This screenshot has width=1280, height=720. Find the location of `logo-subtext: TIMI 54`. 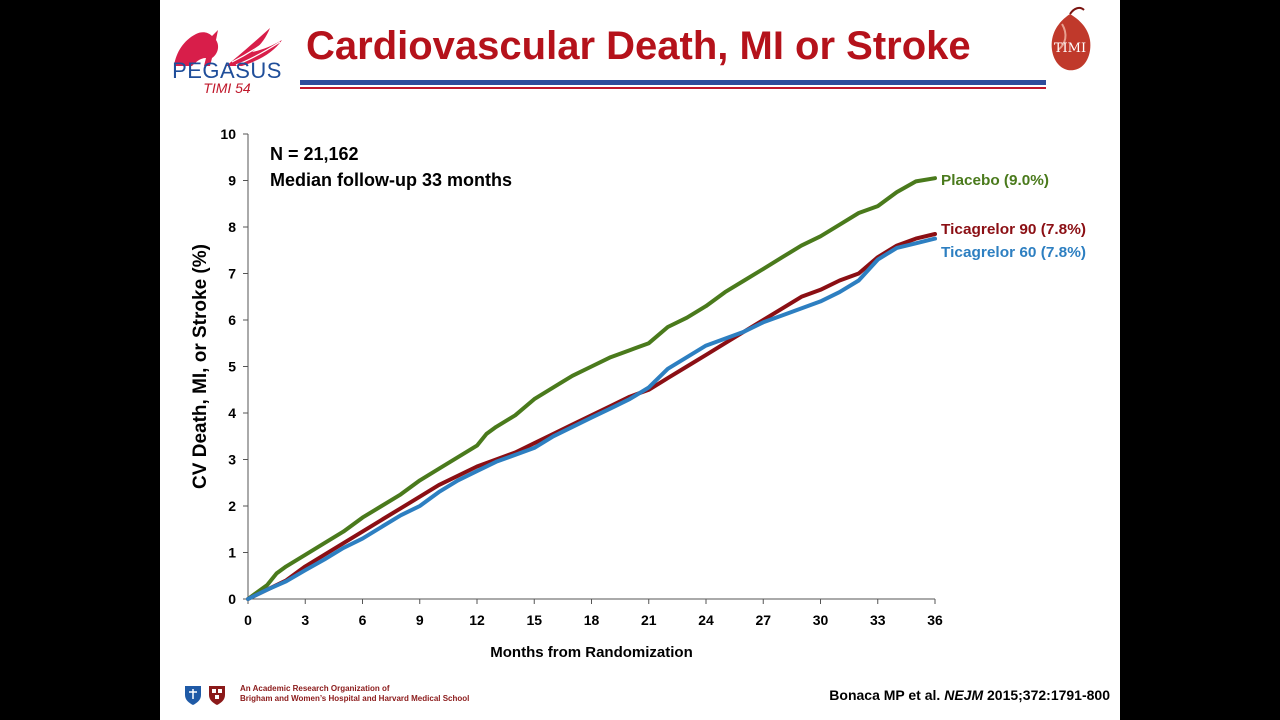

logo-subtext: TIMI 54 is located at coordinates (227, 88).